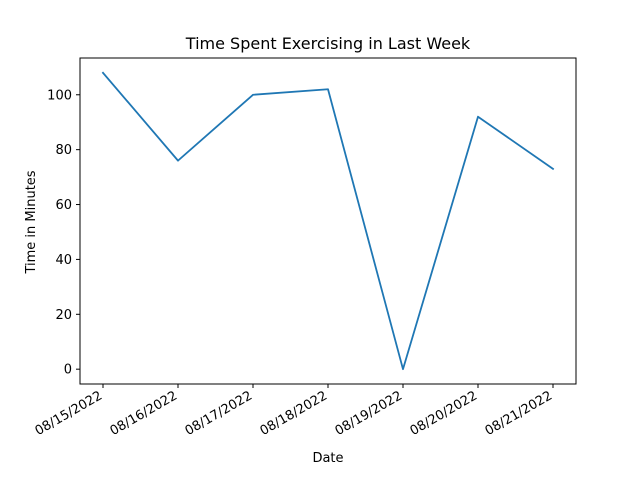 This screenshot has width=640, height=484. Describe the element at coordinates (31, 222) in the screenshot. I see `y-axis-label: Time in Minutes` at that location.